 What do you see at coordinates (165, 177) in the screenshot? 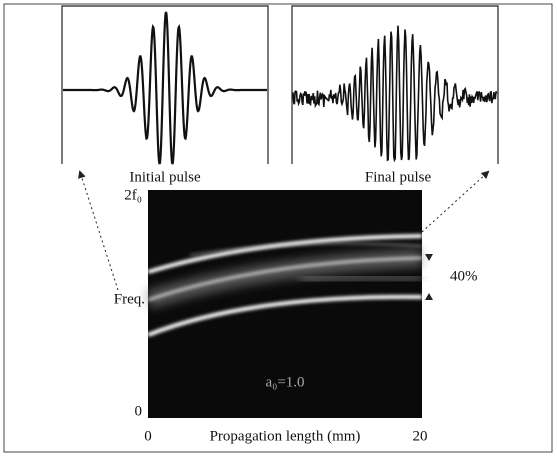
I see `initial-label: Initial pulse` at bounding box center [165, 177].